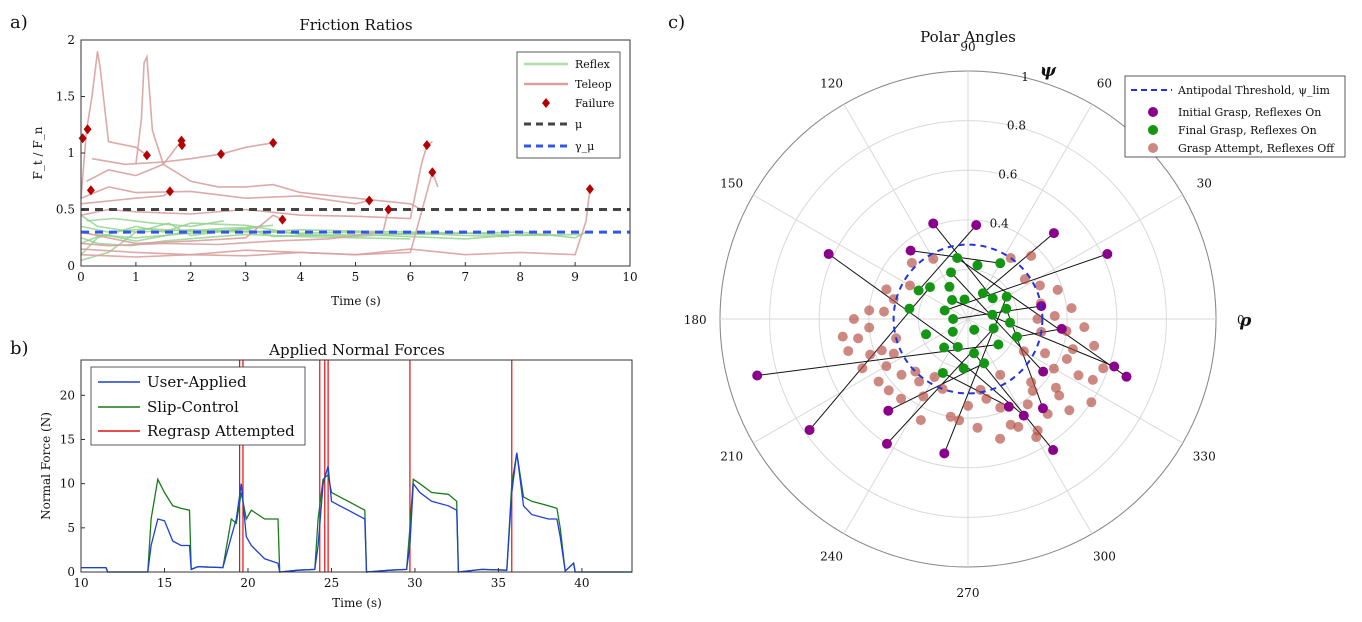 Image resolution: width=1362 pixels, height=622 pixels. Describe the element at coordinates (831, 556) in the screenshot. I see `theta-tick-label: 240` at that location.